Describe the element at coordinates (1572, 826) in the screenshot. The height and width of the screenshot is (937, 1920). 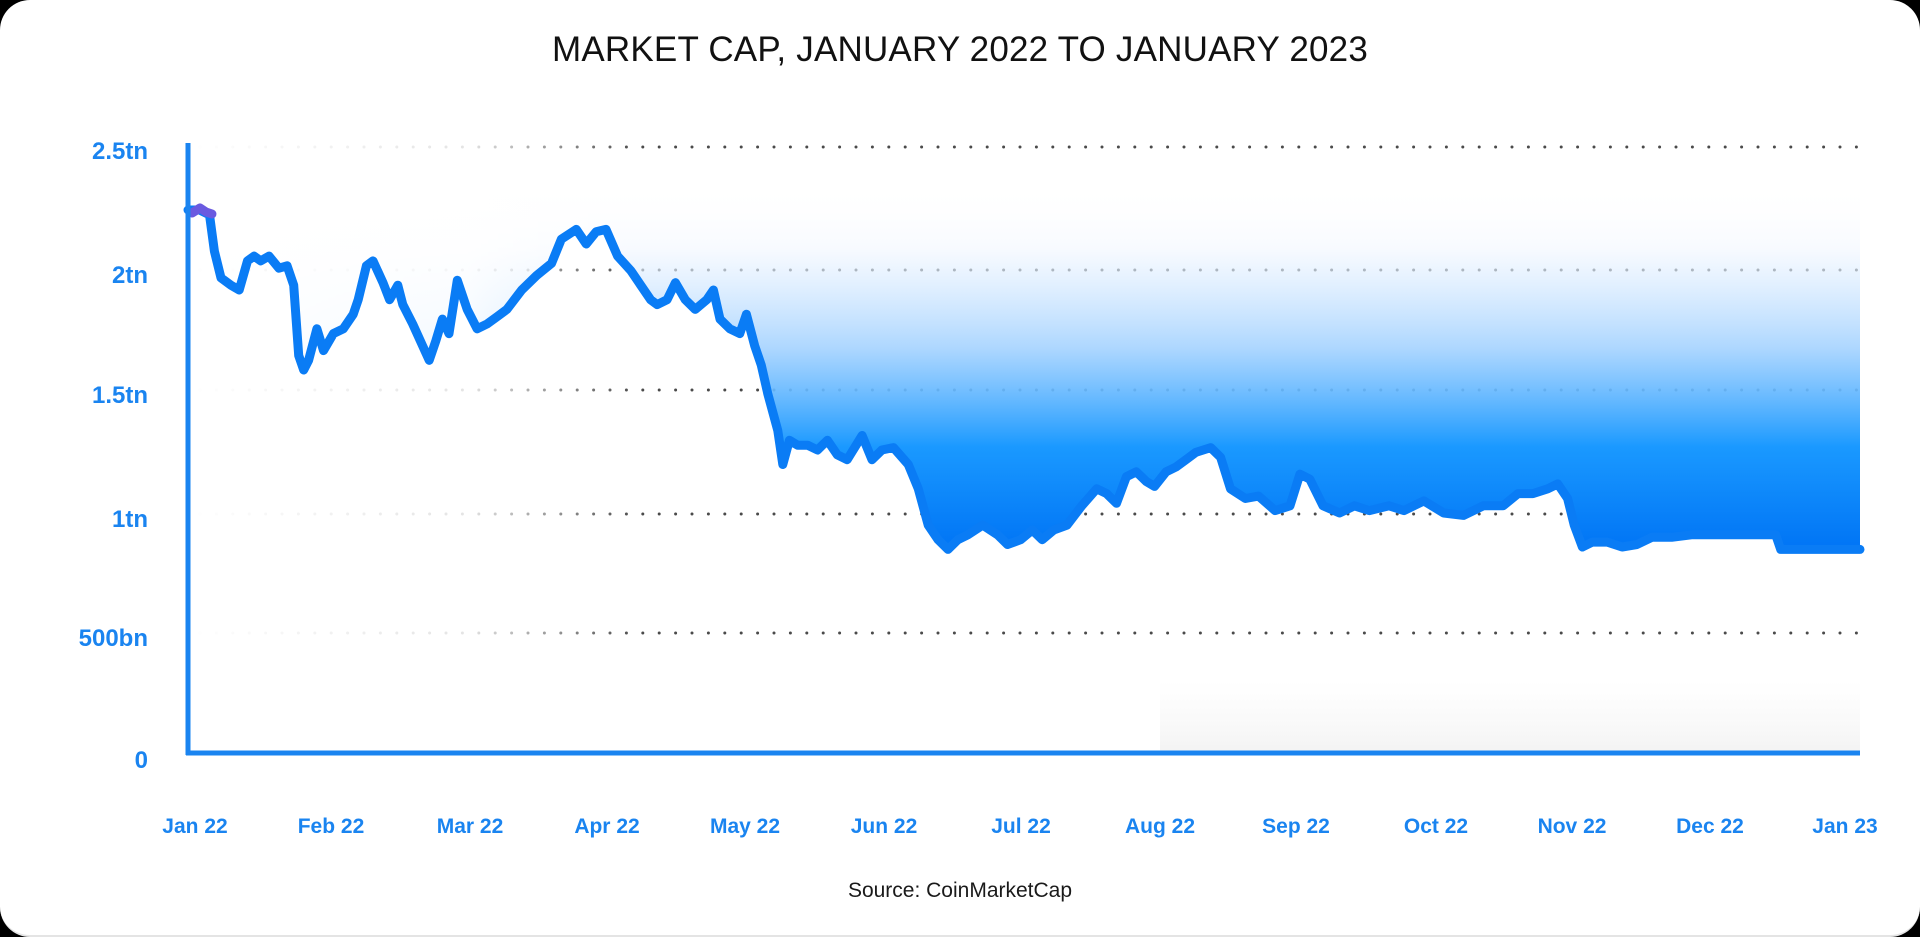
I see `x-tick-label: Nov 22` at that location.